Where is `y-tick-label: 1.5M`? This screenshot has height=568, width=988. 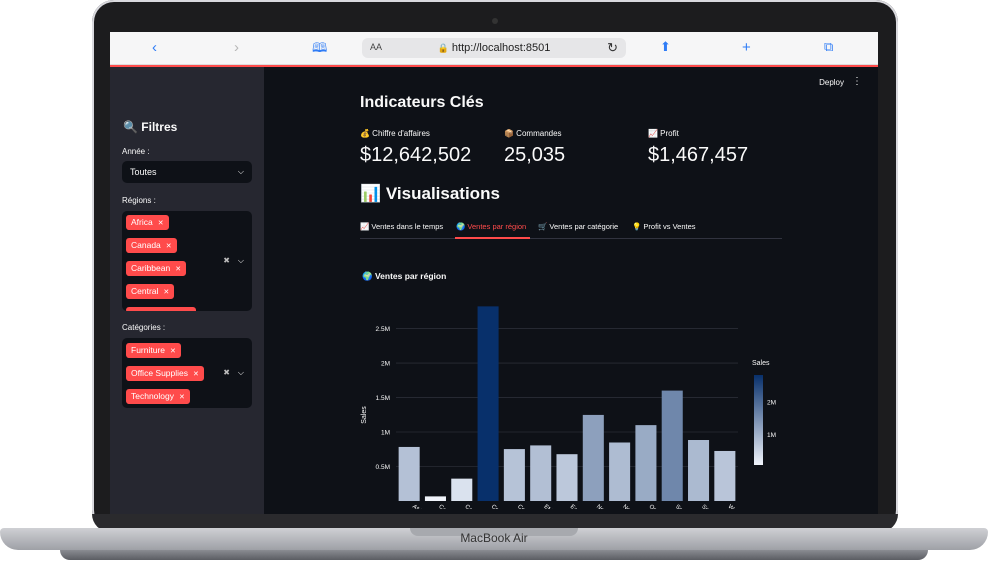
y-tick-label: 1.5M is located at coordinates (383, 398).